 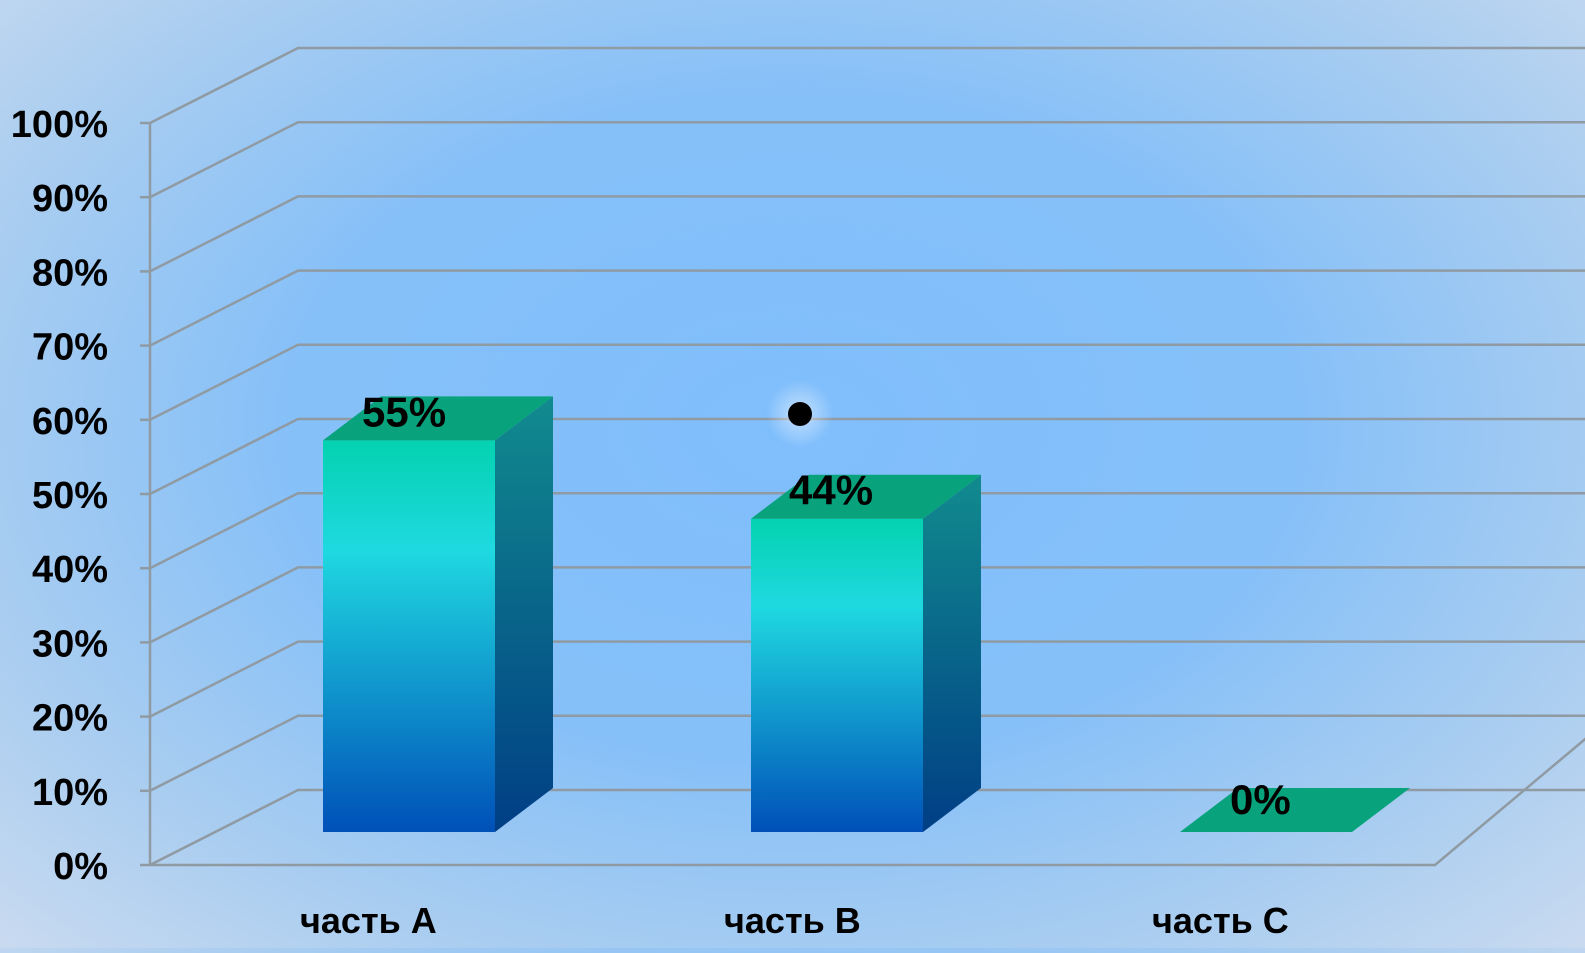 What do you see at coordinates (80, 867) in the screenshot?
I see `y-tick-label: 0%` at bounding box center [80, 867].